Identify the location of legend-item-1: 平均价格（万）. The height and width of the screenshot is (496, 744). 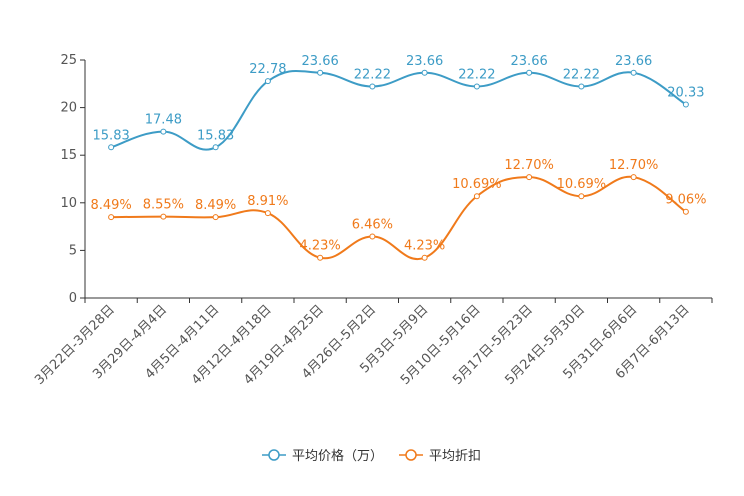
(322, 456).